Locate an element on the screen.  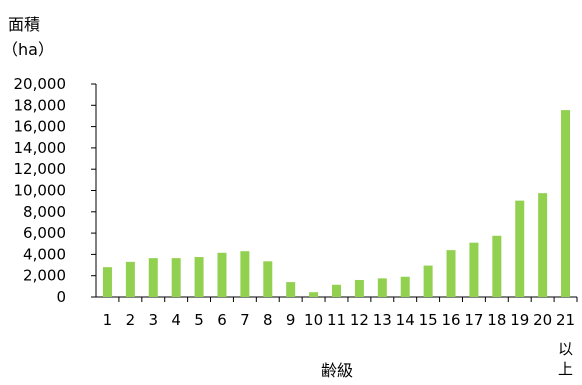
y-tick-label: 4,000 is located at coordinates (44, 254).